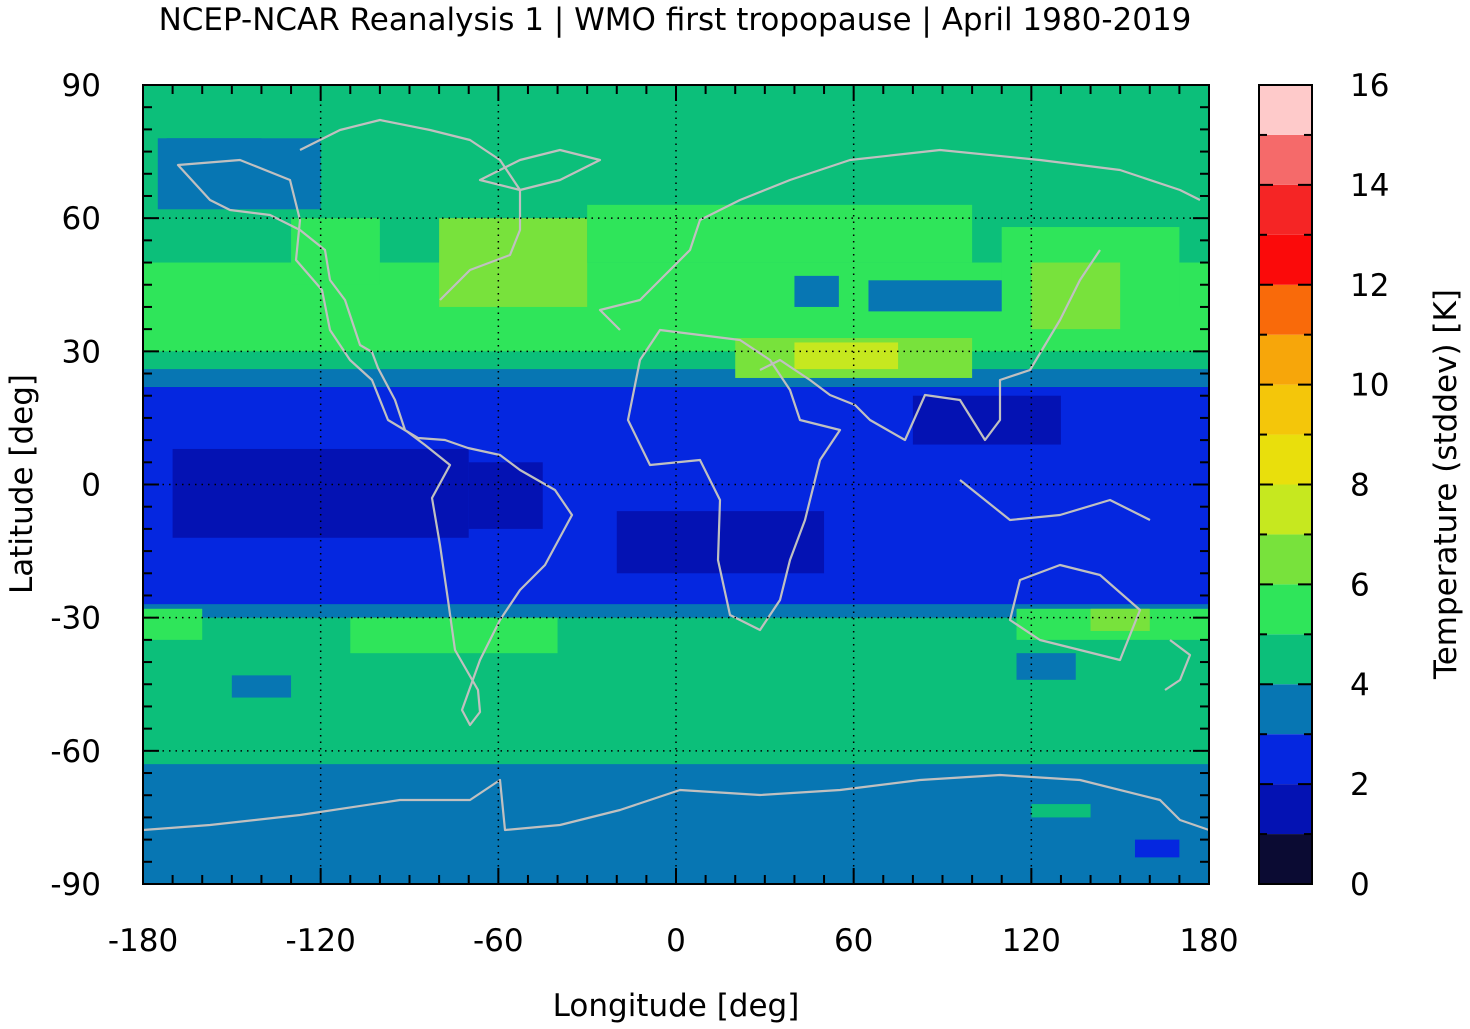 The width and height of the screenshot is (1470, 1029). Describe the element at coordinates (1360, 585) in the screenshot. I see `colorbar-tick-label: 6` at that location.